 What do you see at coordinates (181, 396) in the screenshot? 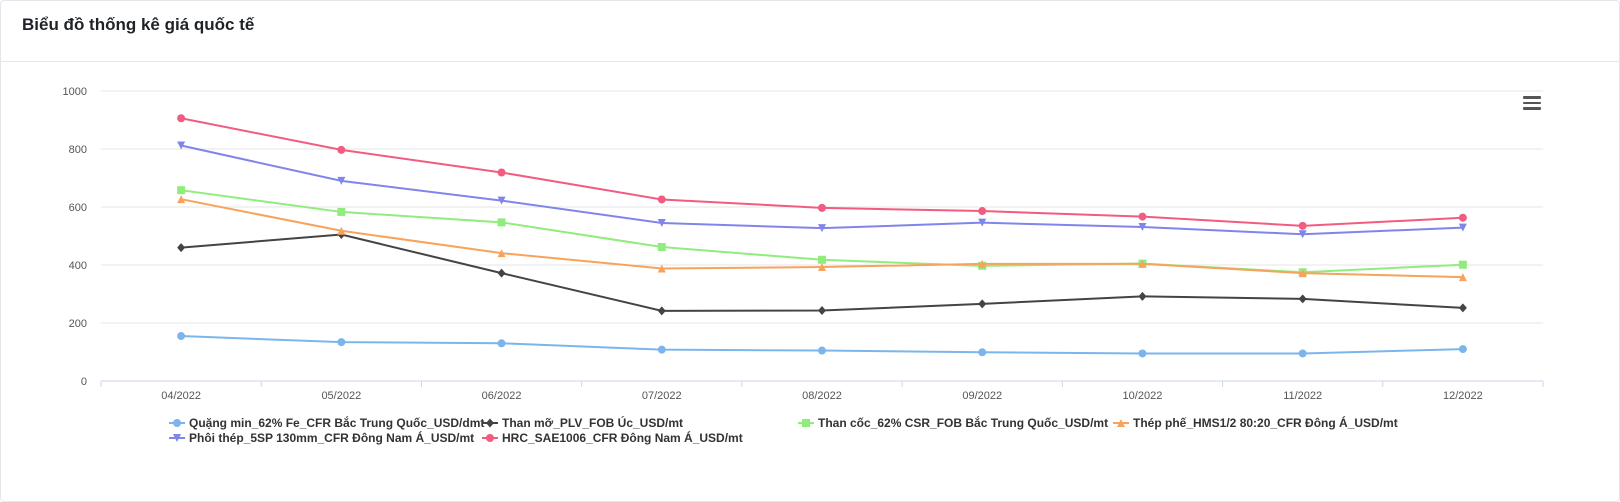
I see `x-tick-label: 04/2022` at bounding box center [181, 396].